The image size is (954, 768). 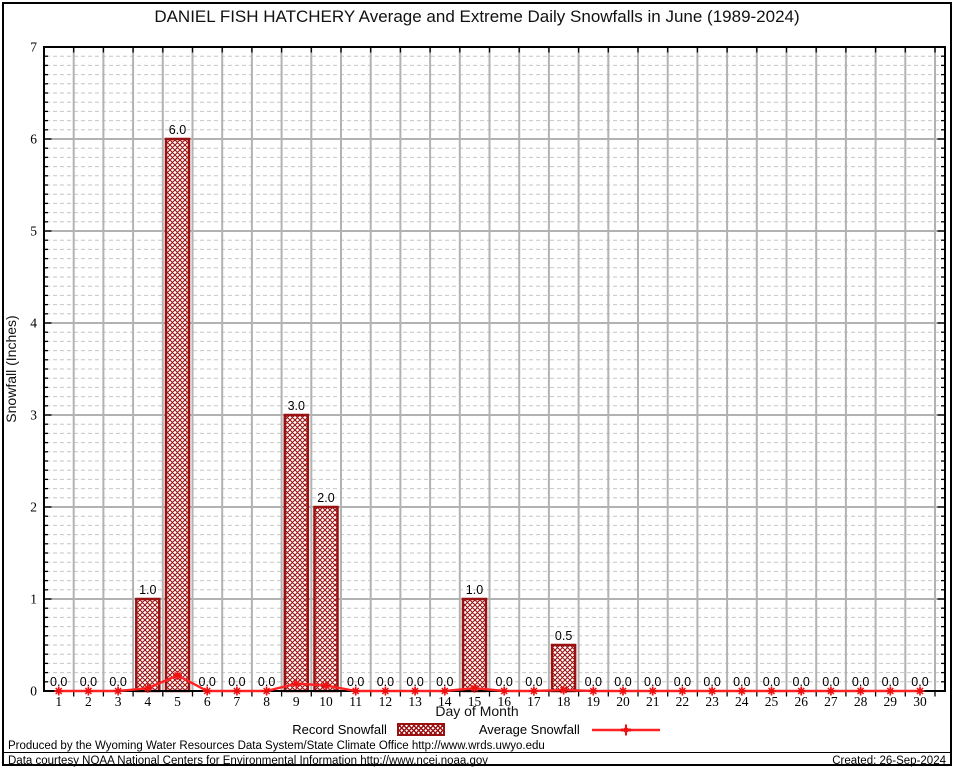 I want to click on average-snowfall-line, so click(x=489, y=683).